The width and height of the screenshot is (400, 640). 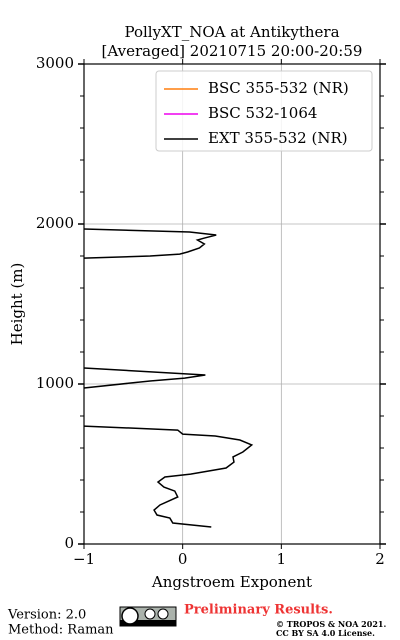 What do you see at coordinates (17, 304) in the screenshot?
I see `y-axis-label: Height (m)` at bounding box center [17, 304].